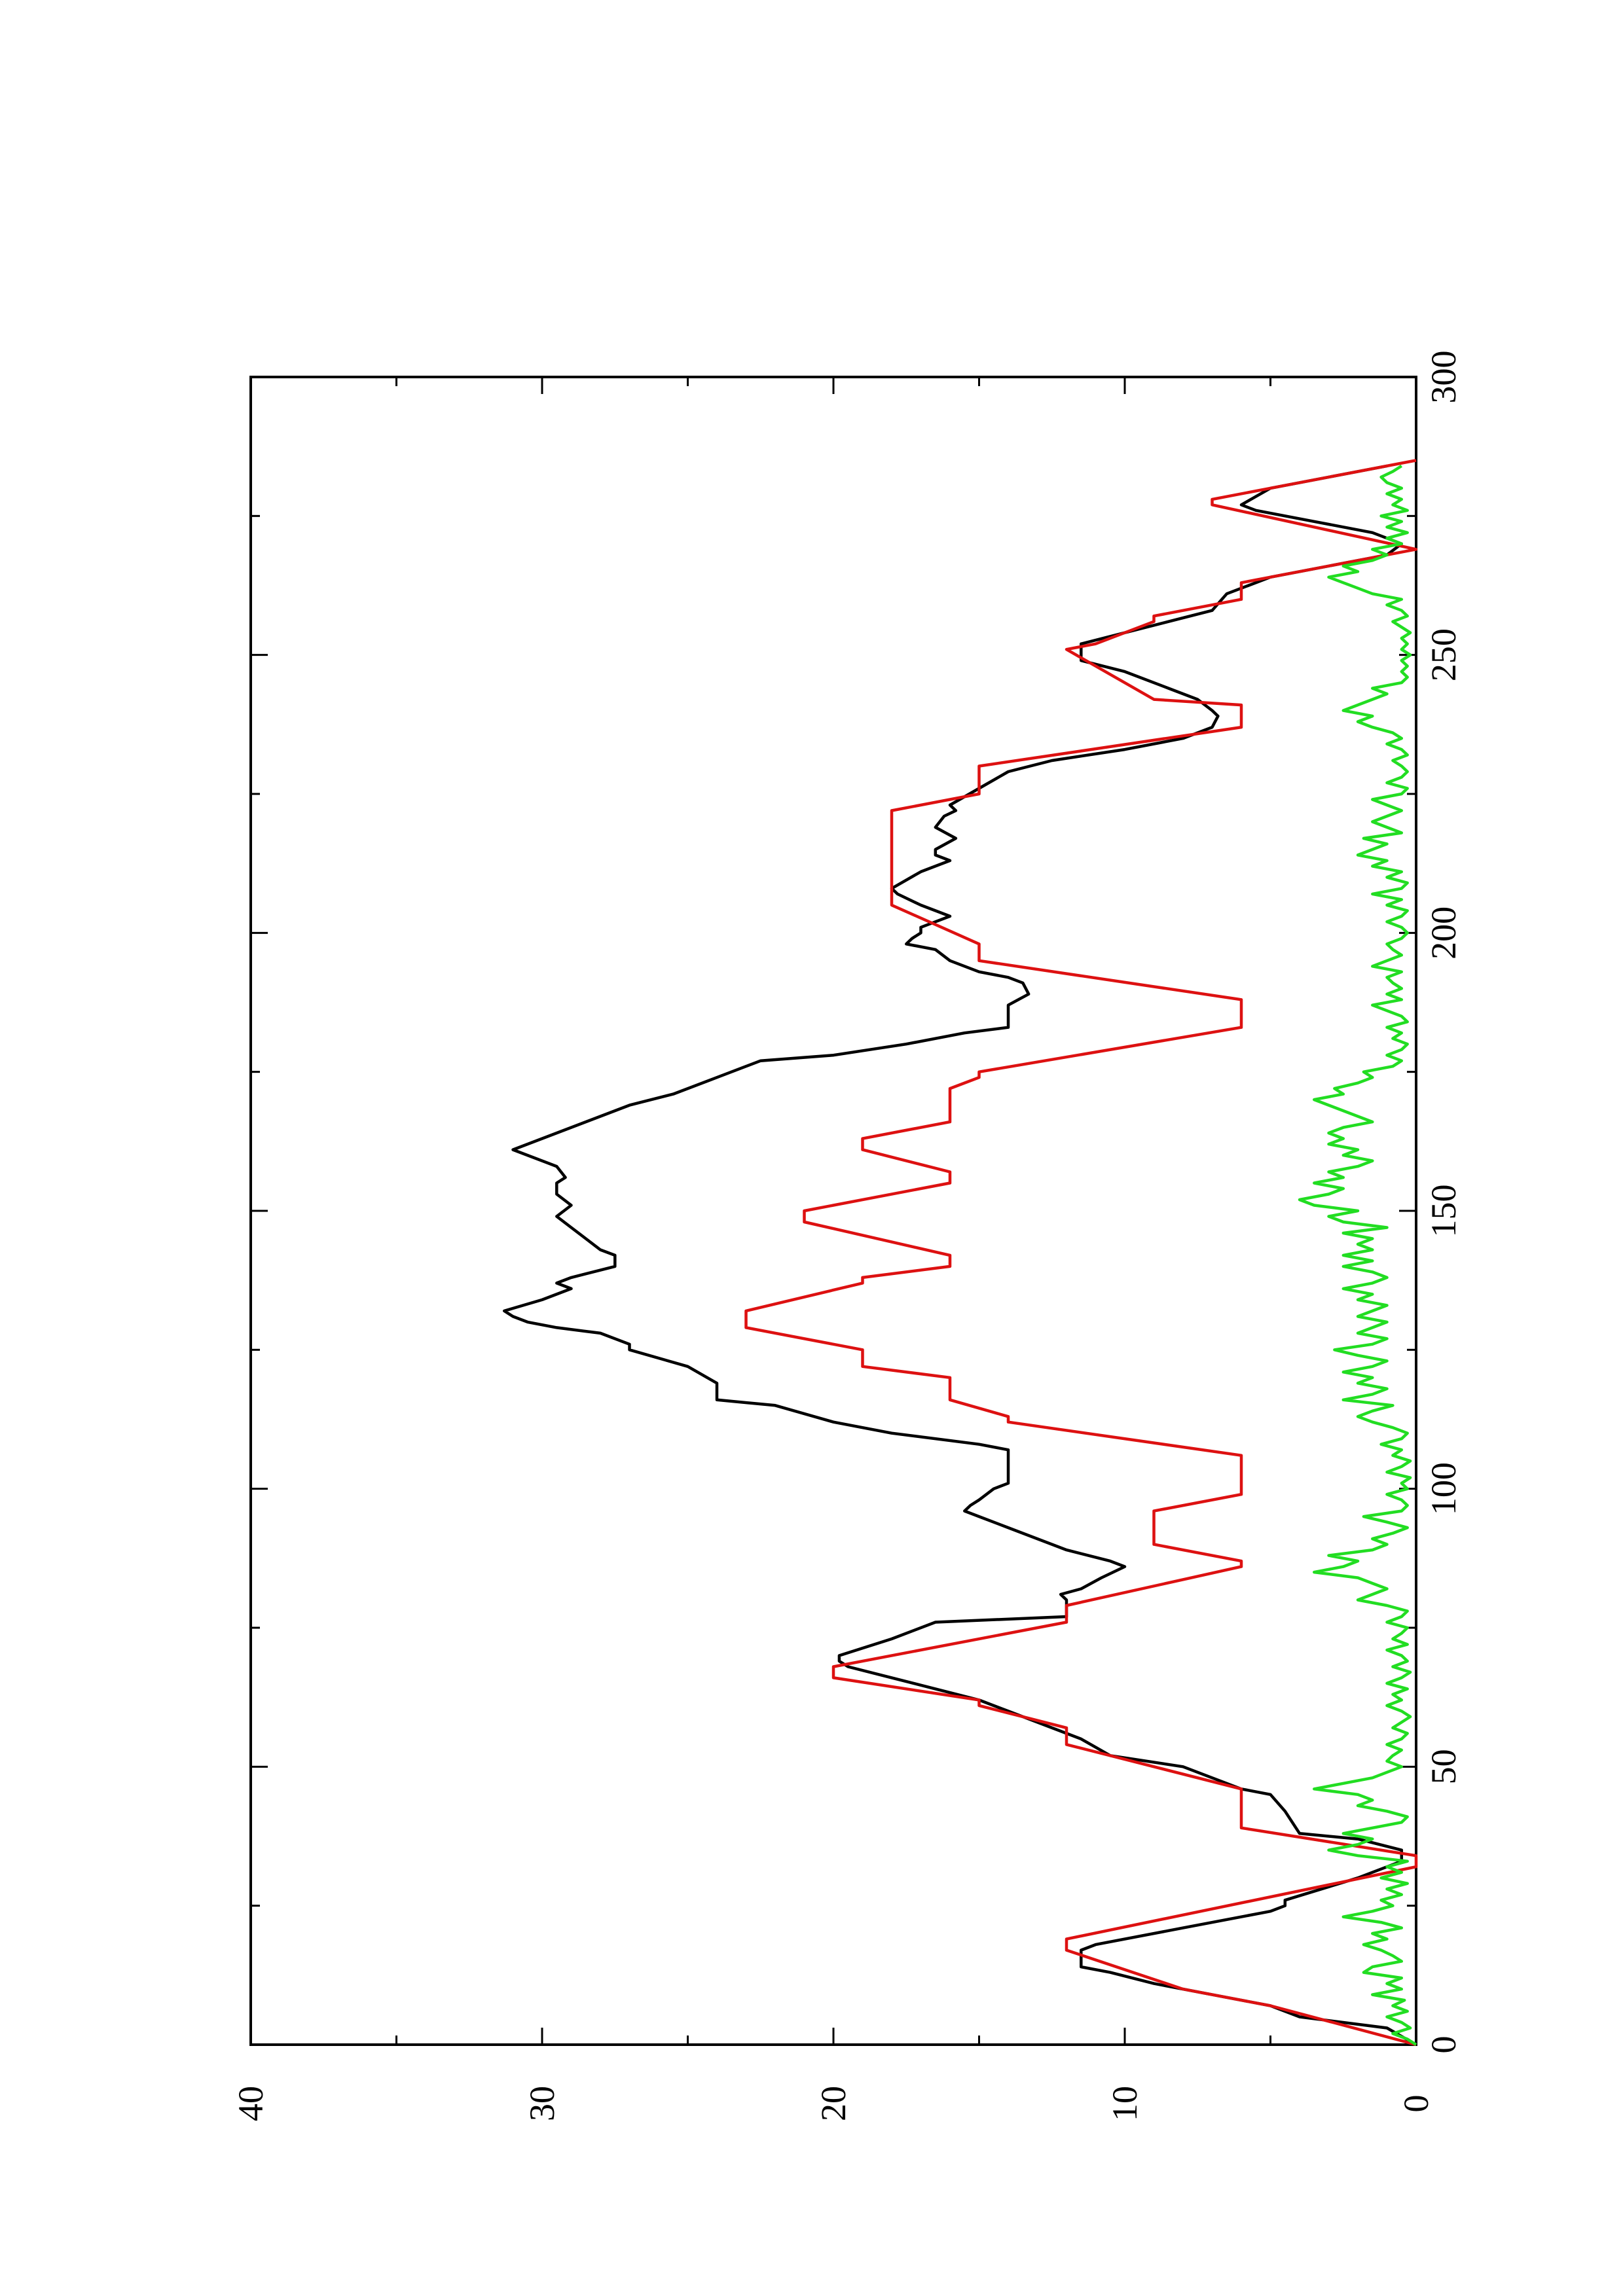  Describe the element at coordinates (1443, 377) in the screenshot. I see `x-tick-label: 300` at that location.